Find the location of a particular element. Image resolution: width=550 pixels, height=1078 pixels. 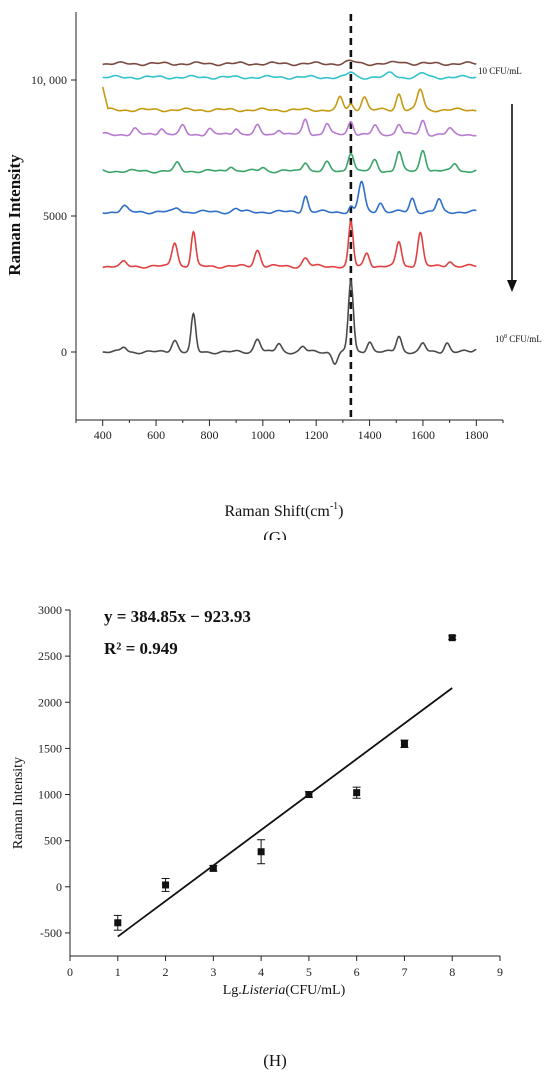

spectra-y-tick-label-1: 5000 is located at coordinates (55, 216).